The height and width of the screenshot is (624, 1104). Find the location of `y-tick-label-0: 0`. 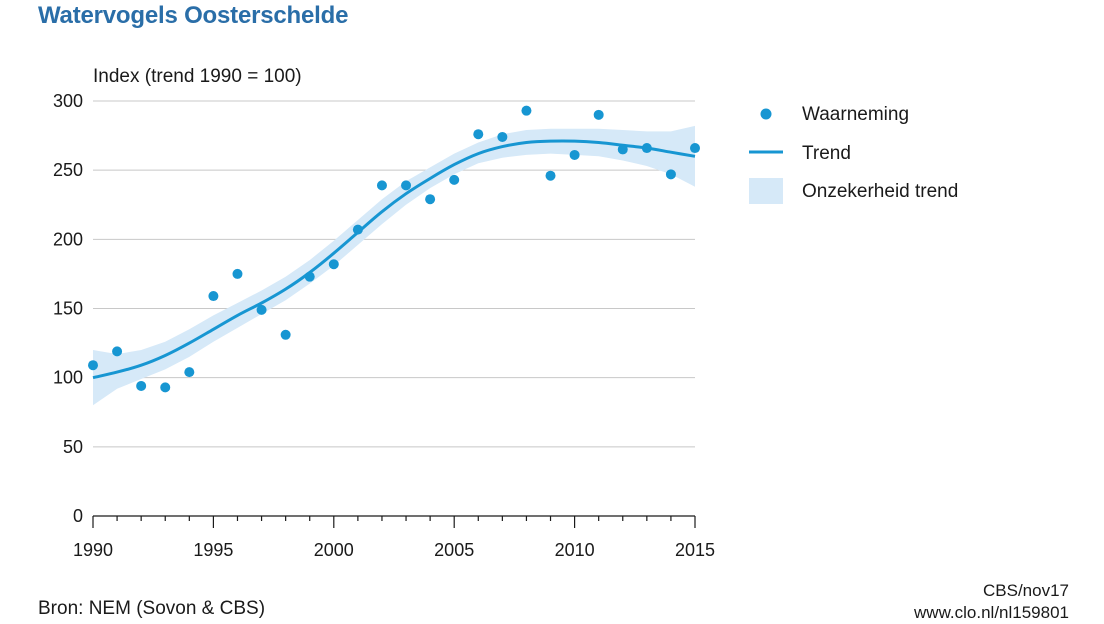

y-tick-label-0: 0 is located at coordinates (78, 516).